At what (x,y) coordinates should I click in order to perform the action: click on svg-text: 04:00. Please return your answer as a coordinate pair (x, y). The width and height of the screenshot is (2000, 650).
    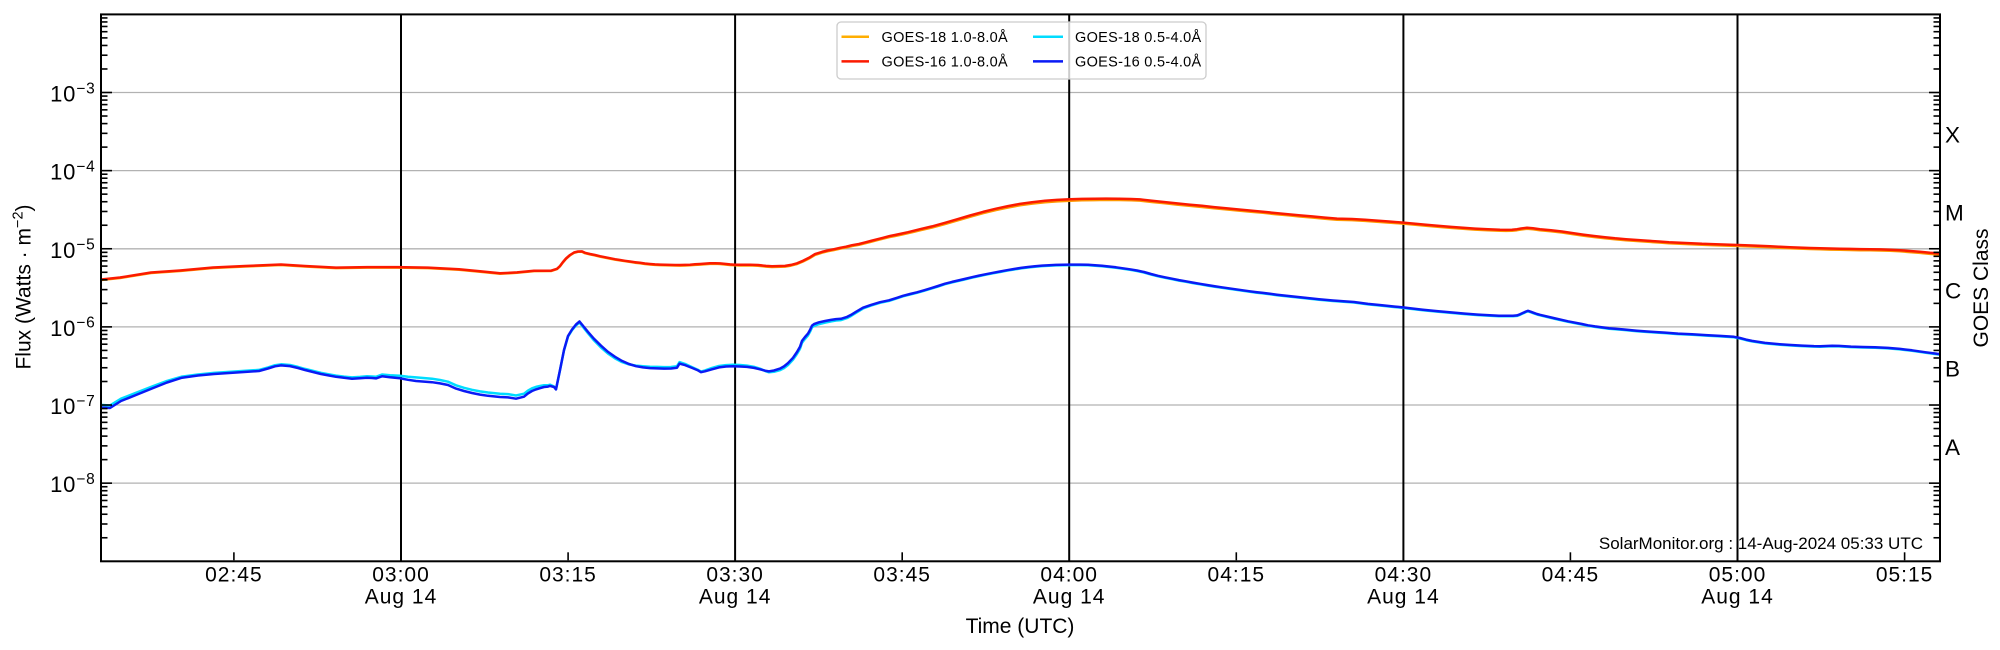
    Looking at the image, I should click on (1069, 575).